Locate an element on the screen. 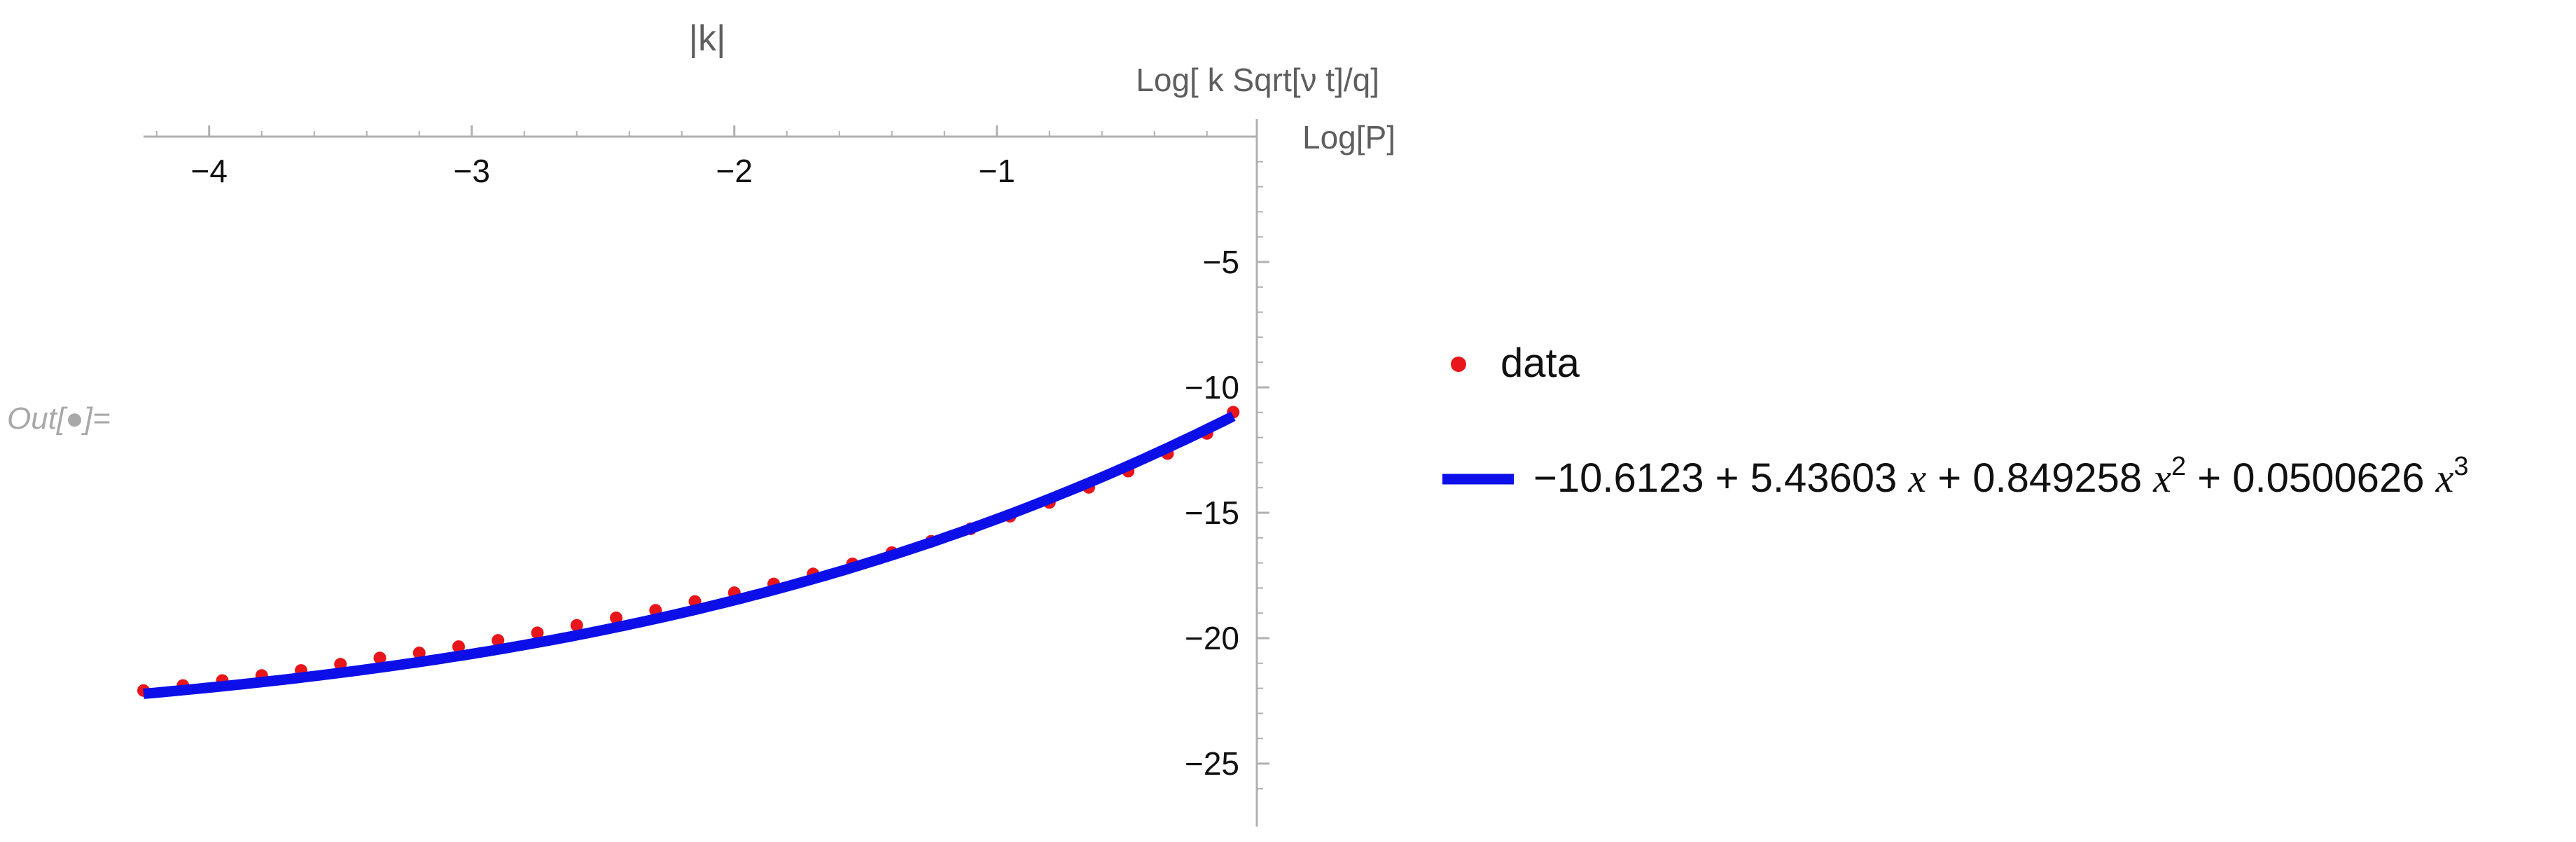 This screenshot has width=2576, height=842. fit-constant: −10.6123 is located at coordinates (1618, 478).